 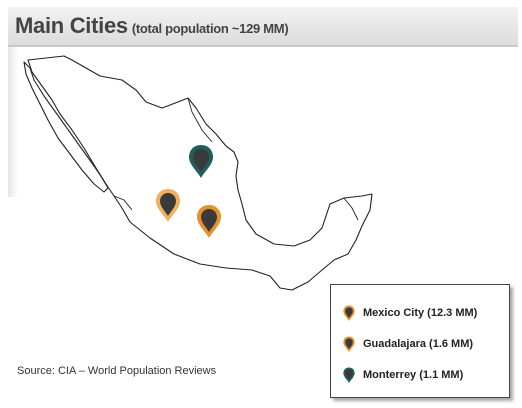 I want to click on page-subtitle: (total population ~129 MM), so click(x=210, y=28).